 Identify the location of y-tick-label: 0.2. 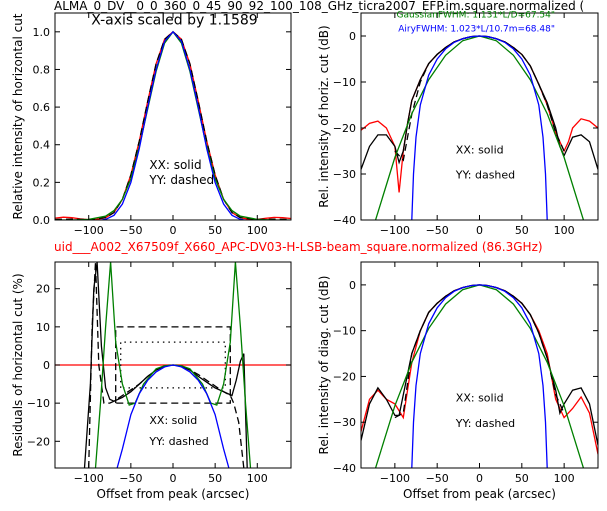
(42, 182).